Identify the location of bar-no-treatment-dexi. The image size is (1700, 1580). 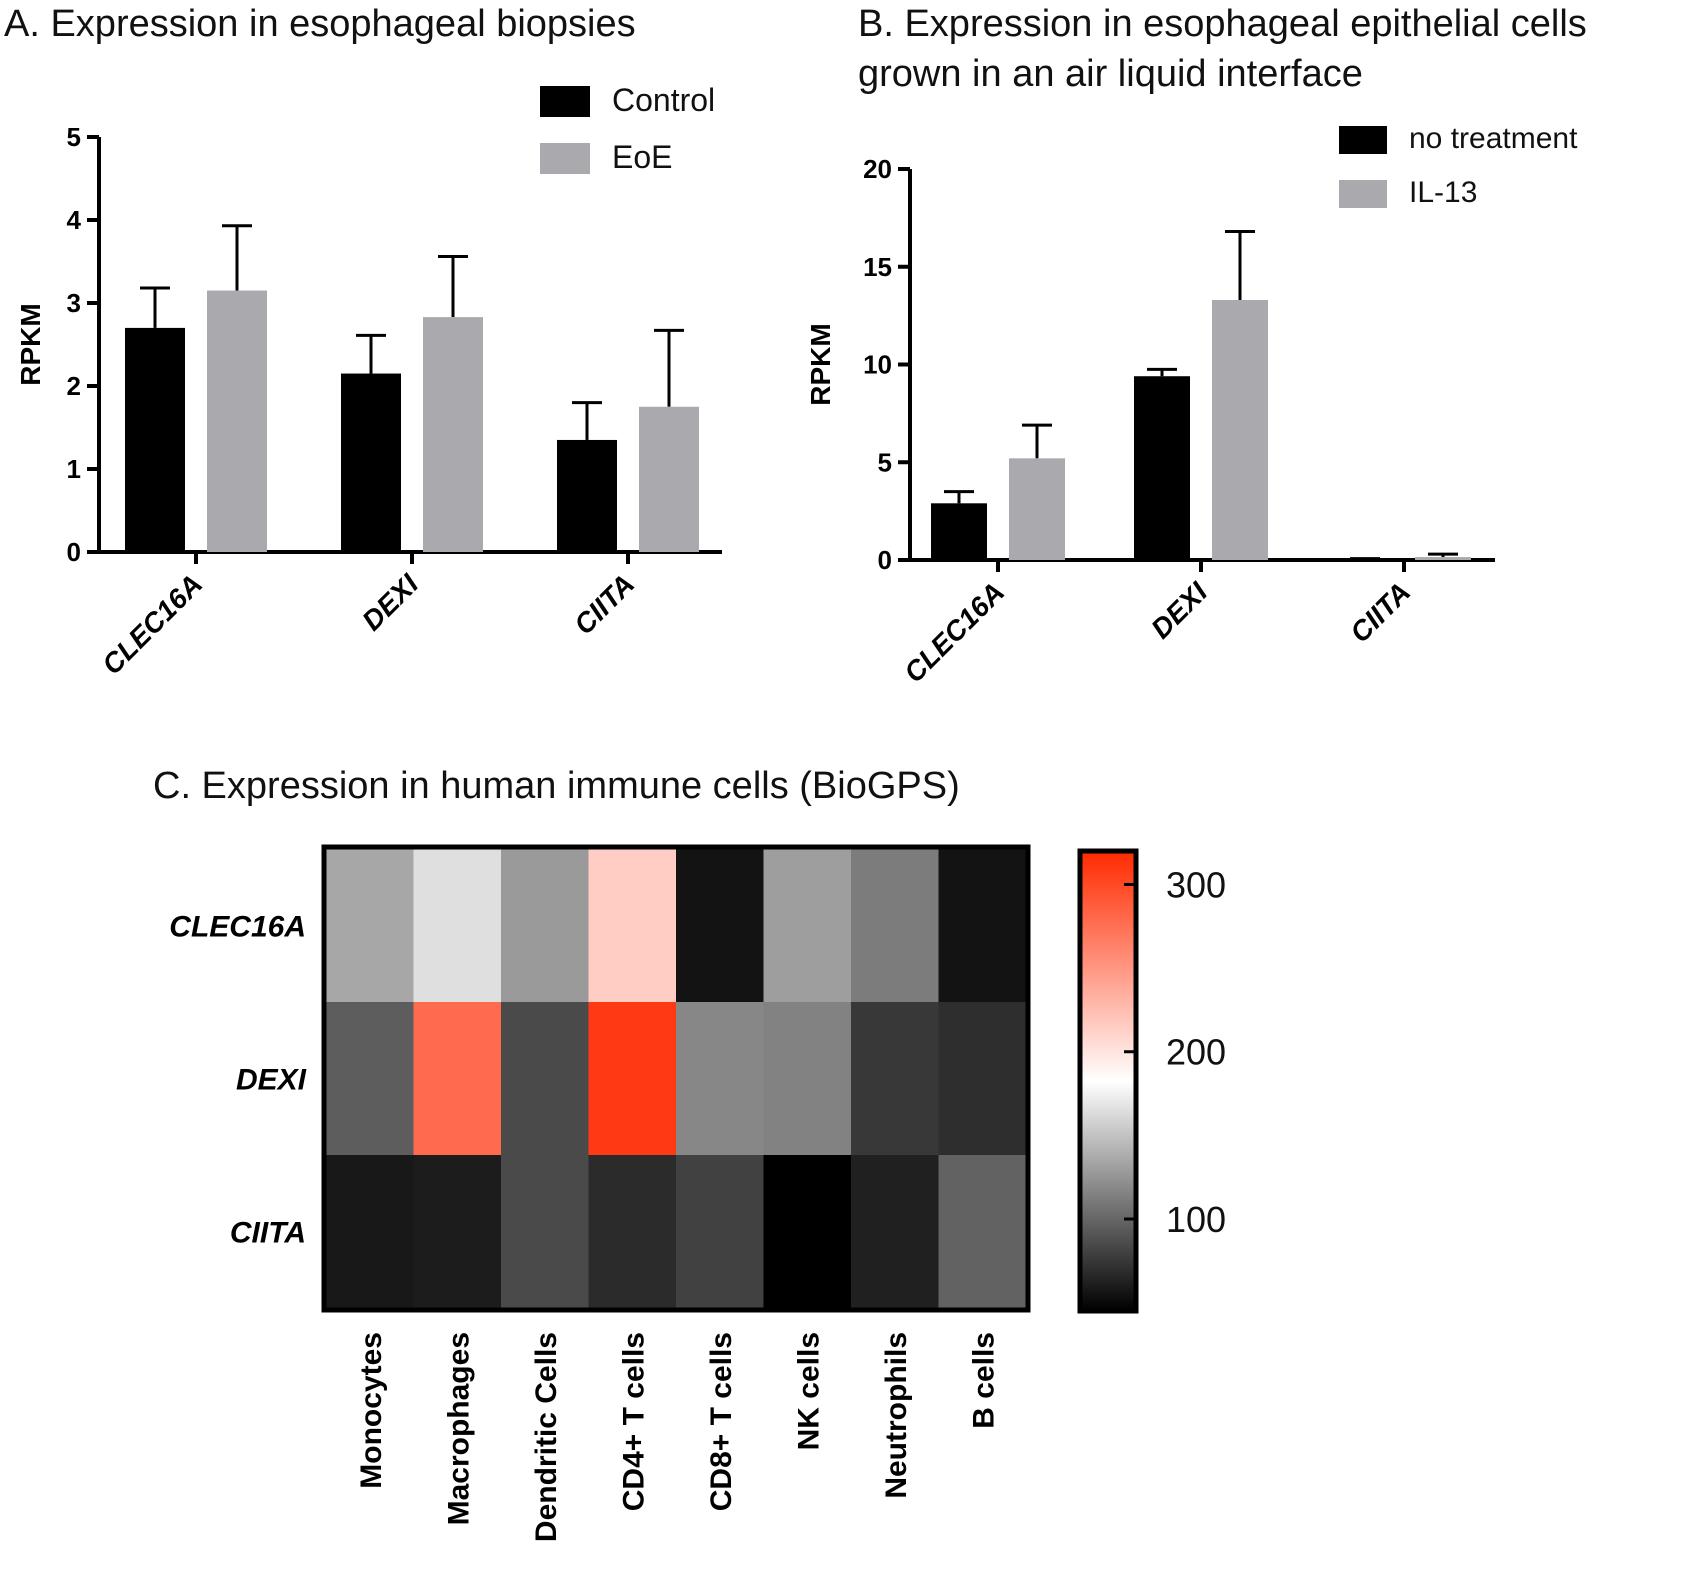
(1162, 468).